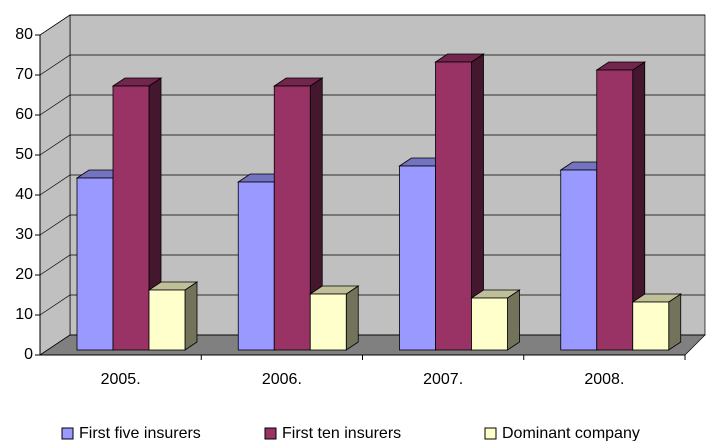 The image size is (707, 446). I want to click on y-tick-label: 30, so click(24, 234).